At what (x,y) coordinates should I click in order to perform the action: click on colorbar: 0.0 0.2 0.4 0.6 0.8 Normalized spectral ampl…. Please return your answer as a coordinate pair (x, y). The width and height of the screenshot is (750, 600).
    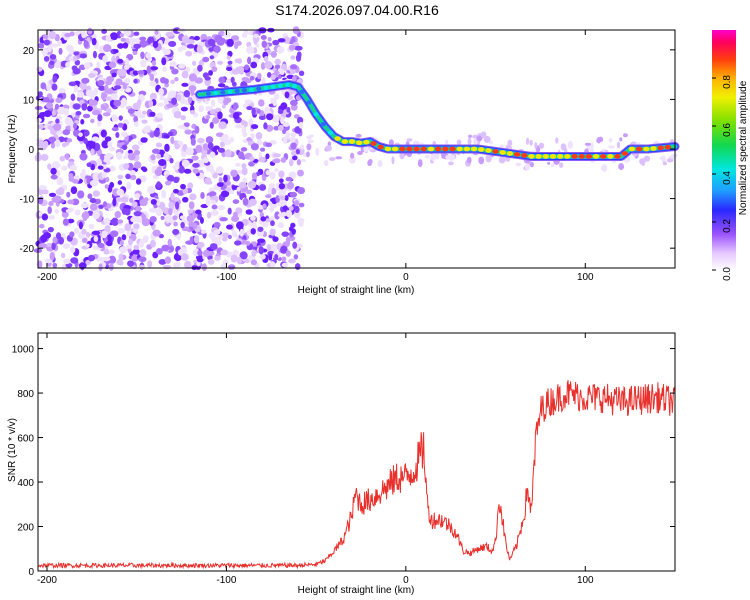
    Looking at the image, I should click on (730, 155).